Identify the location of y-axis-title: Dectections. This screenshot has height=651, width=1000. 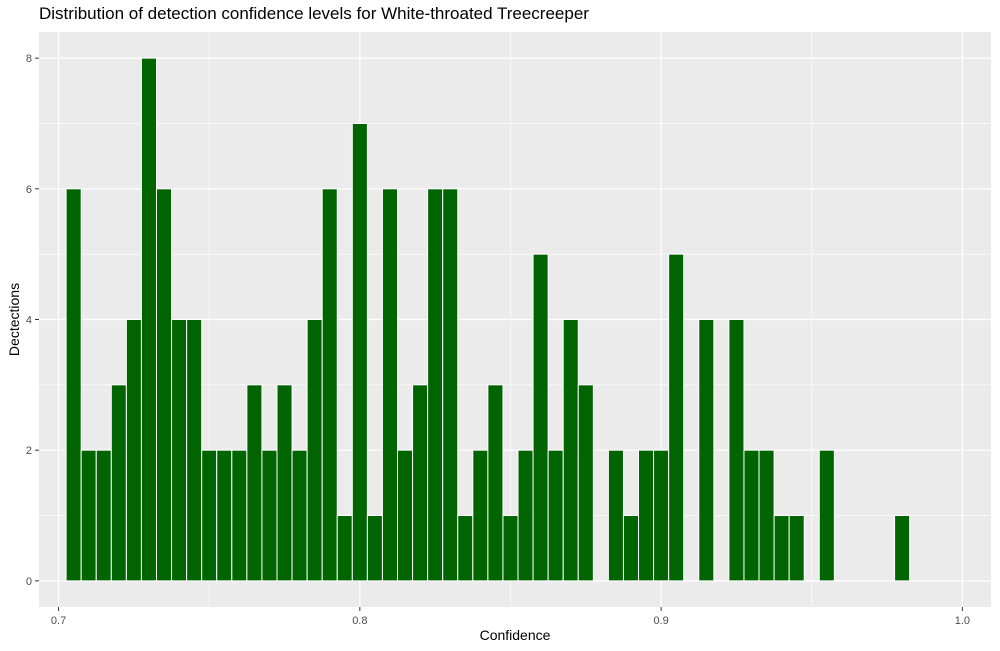
(14, 319).